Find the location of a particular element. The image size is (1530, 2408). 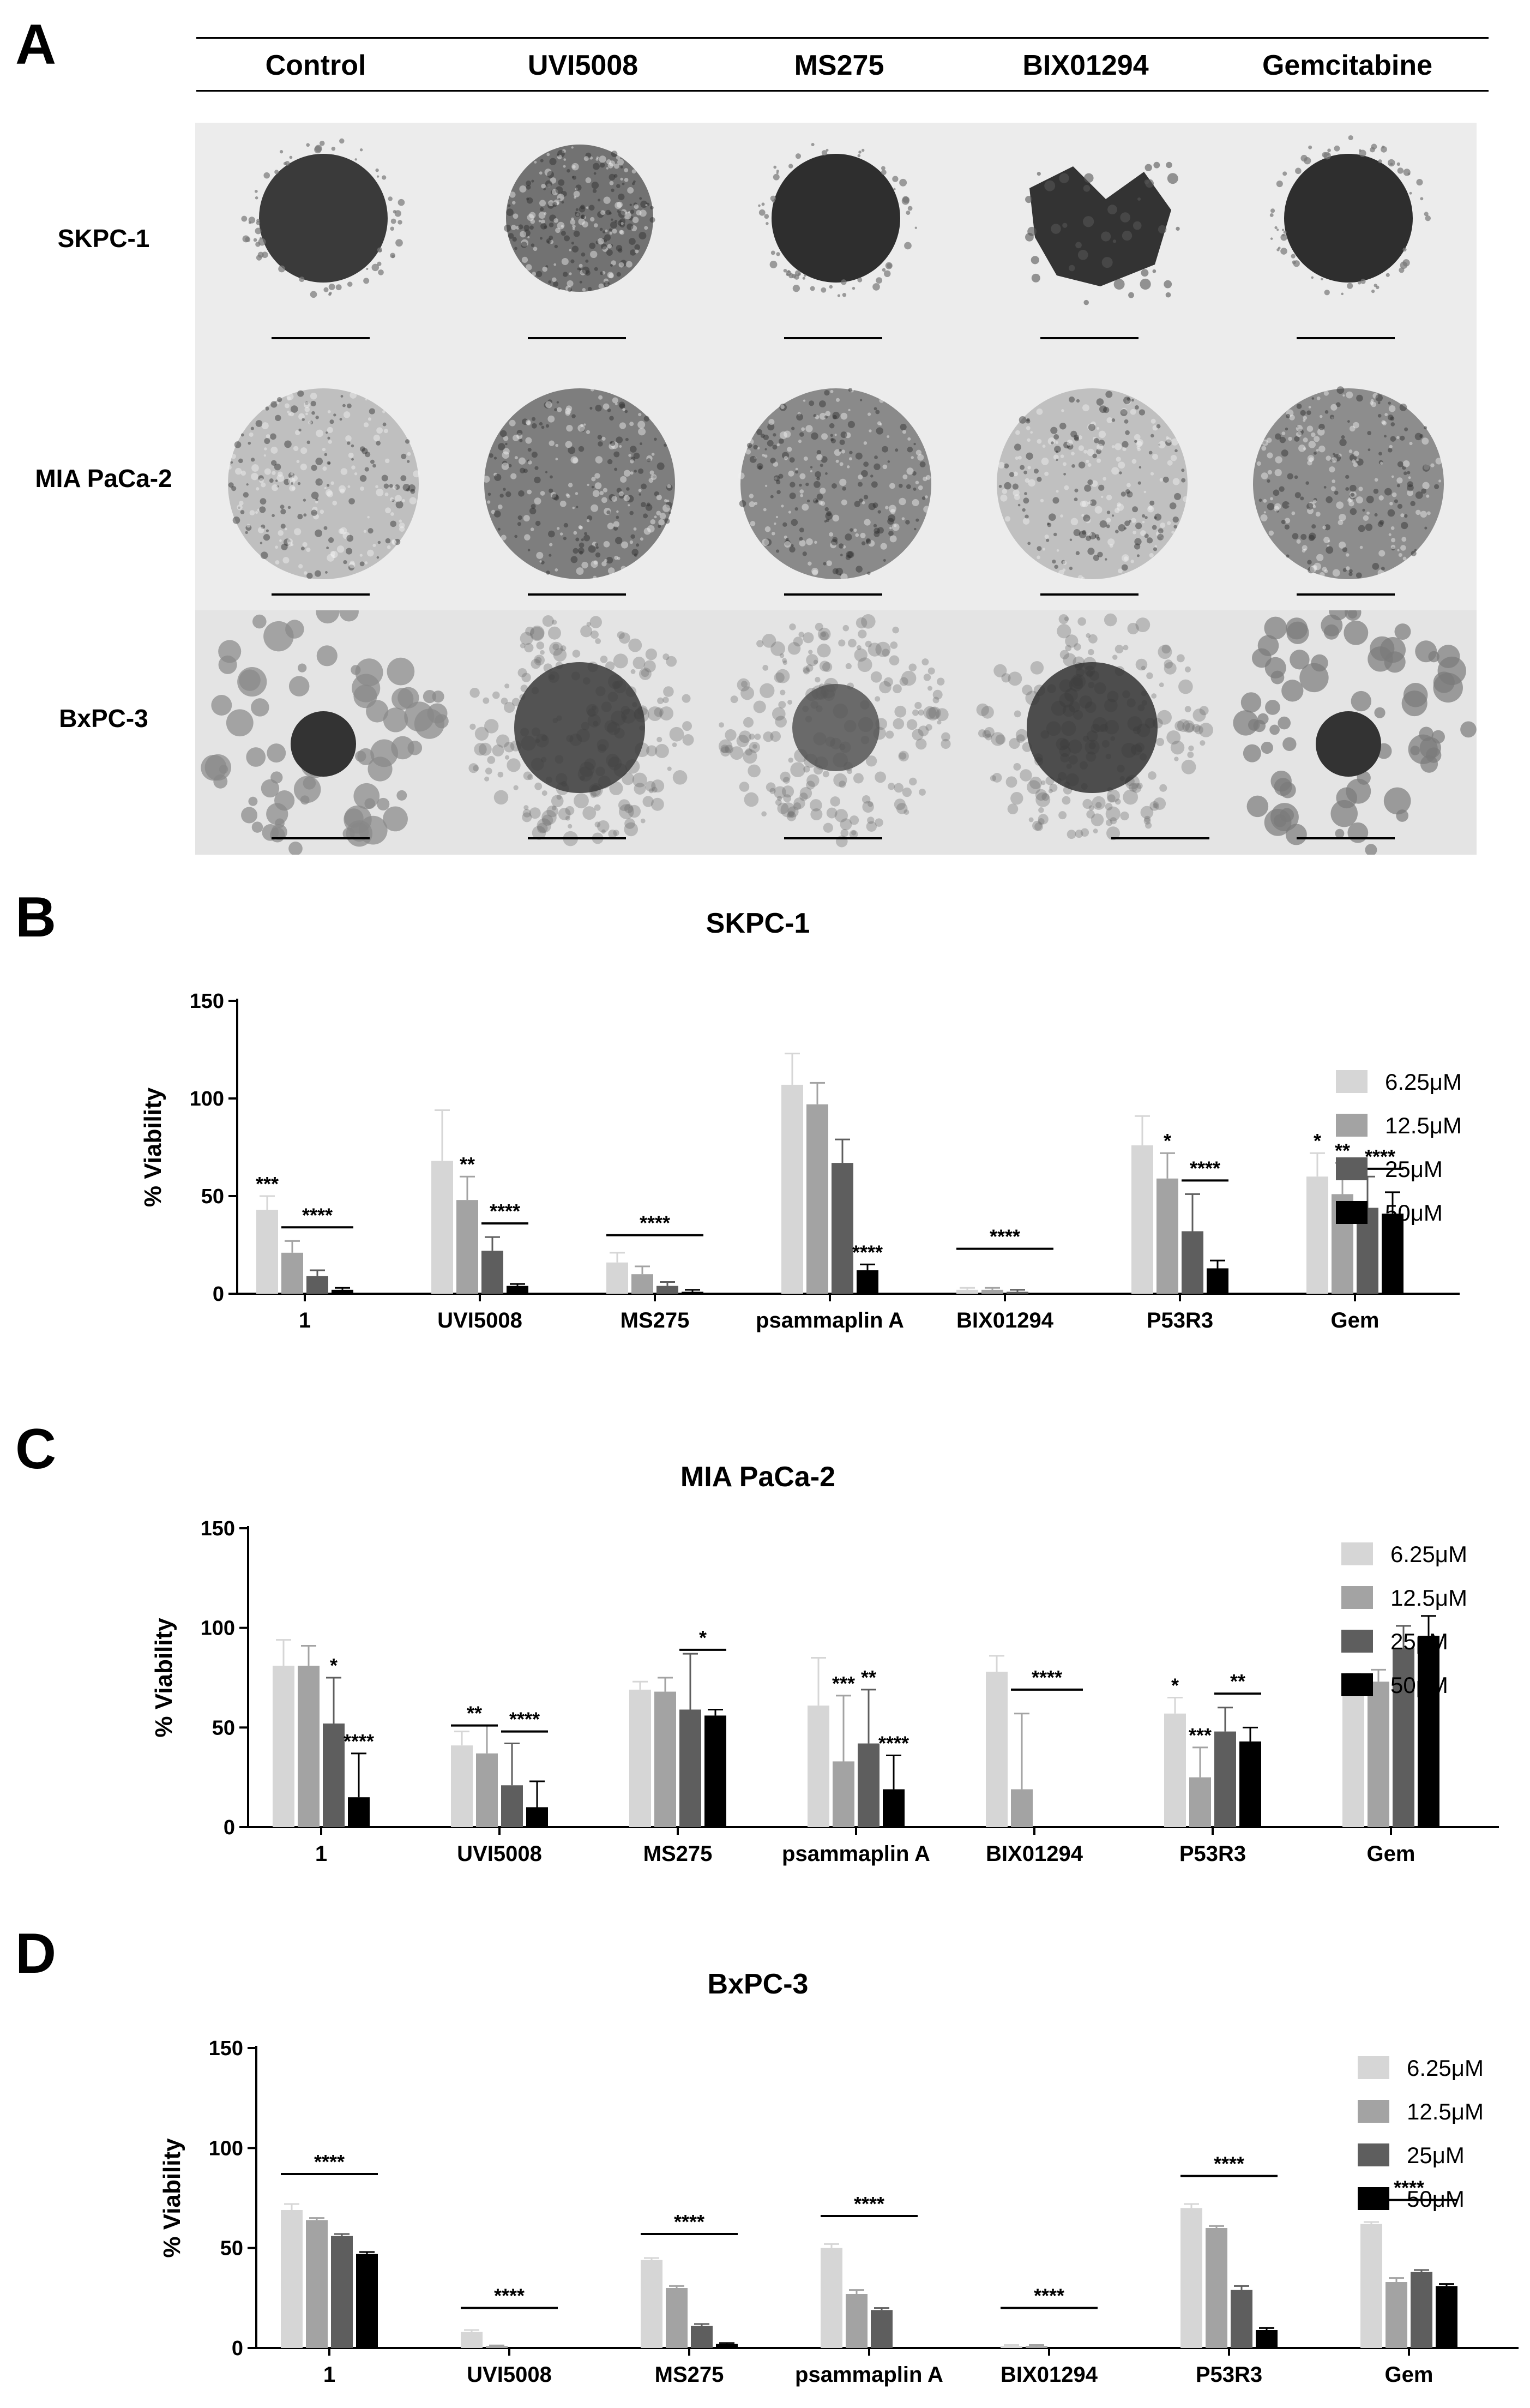

y-tick-label: 50 is located at coordinates (231, 2248).